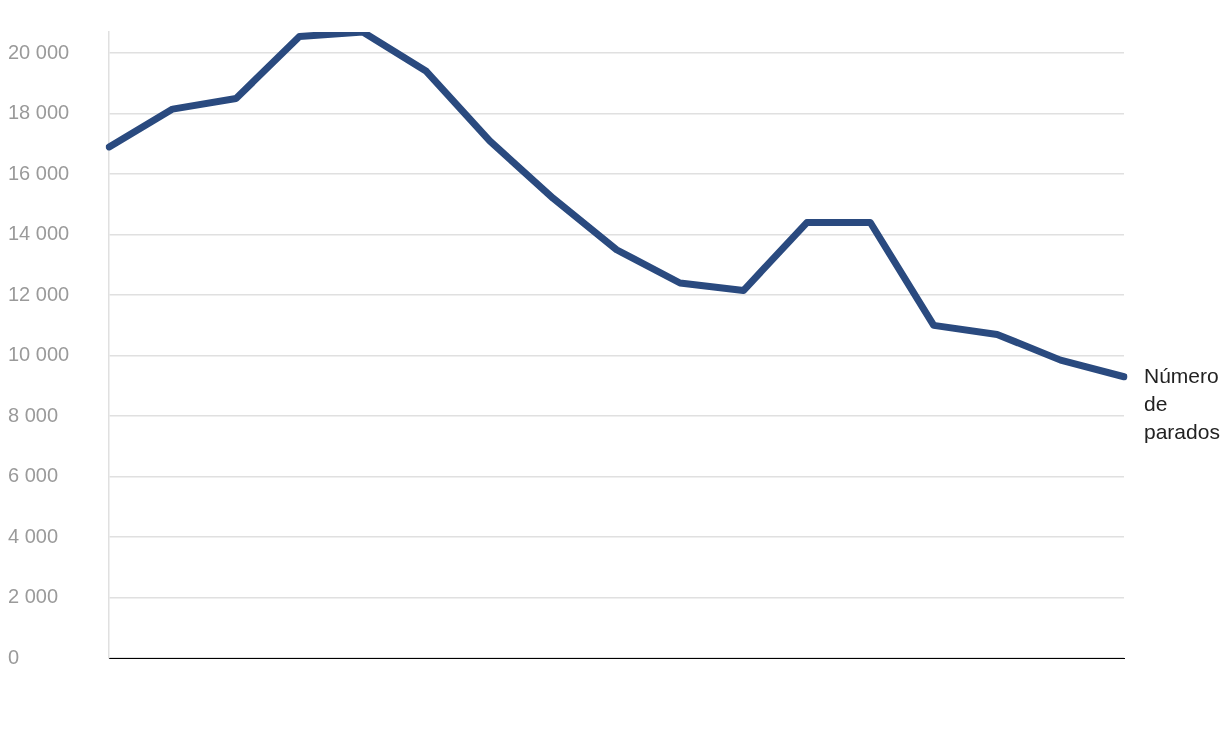  I want to click on series-label: Número de parados, so click(1182, 403).